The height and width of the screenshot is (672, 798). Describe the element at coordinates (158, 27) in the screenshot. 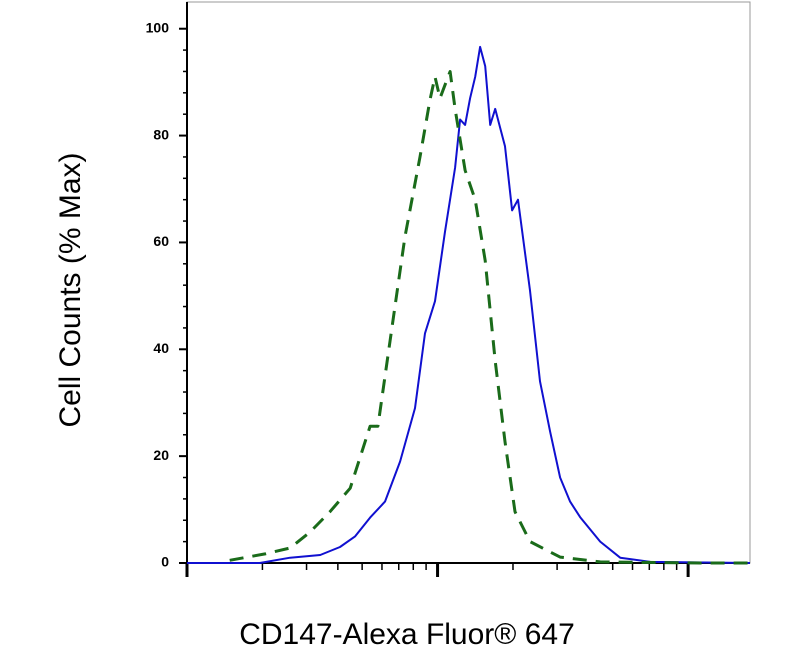

I see `y-tick-label: 100` at that location.